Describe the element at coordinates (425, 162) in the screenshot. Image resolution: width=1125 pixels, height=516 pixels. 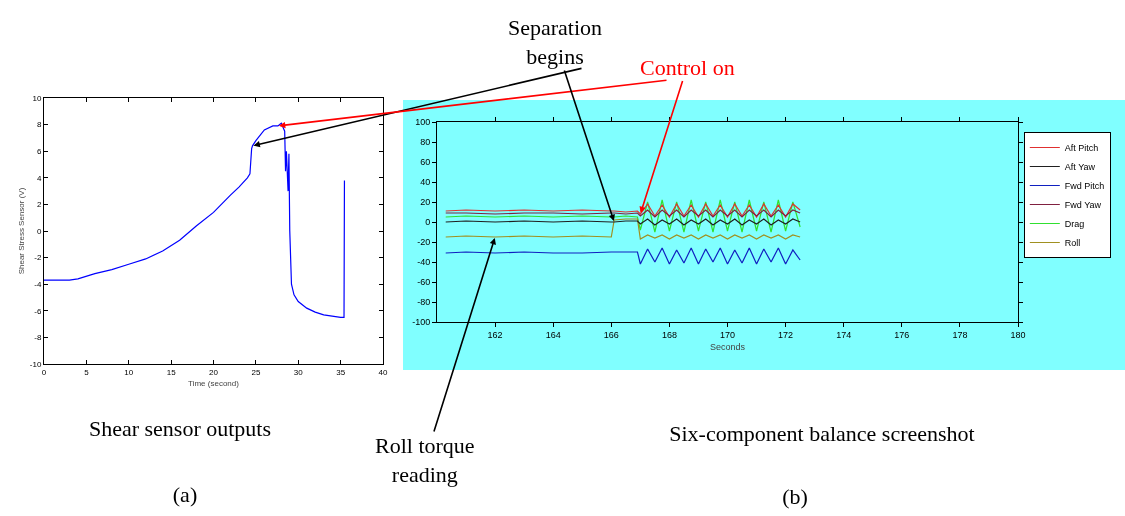
I see `y-tick-label: 60` at that location.